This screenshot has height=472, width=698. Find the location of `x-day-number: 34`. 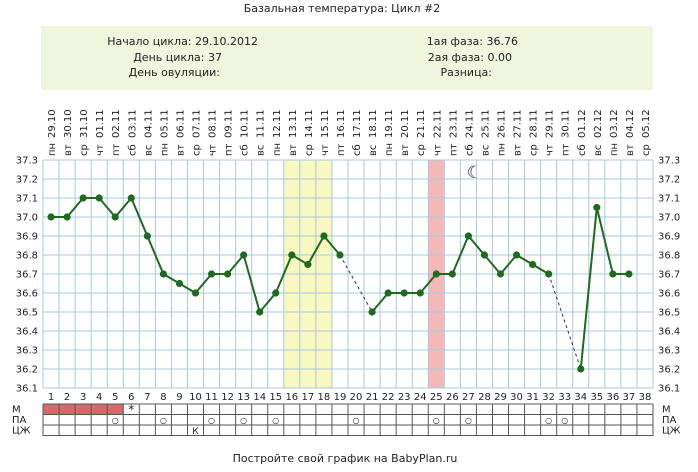

x-day-number: 34 is located at coordinates (580, 397).